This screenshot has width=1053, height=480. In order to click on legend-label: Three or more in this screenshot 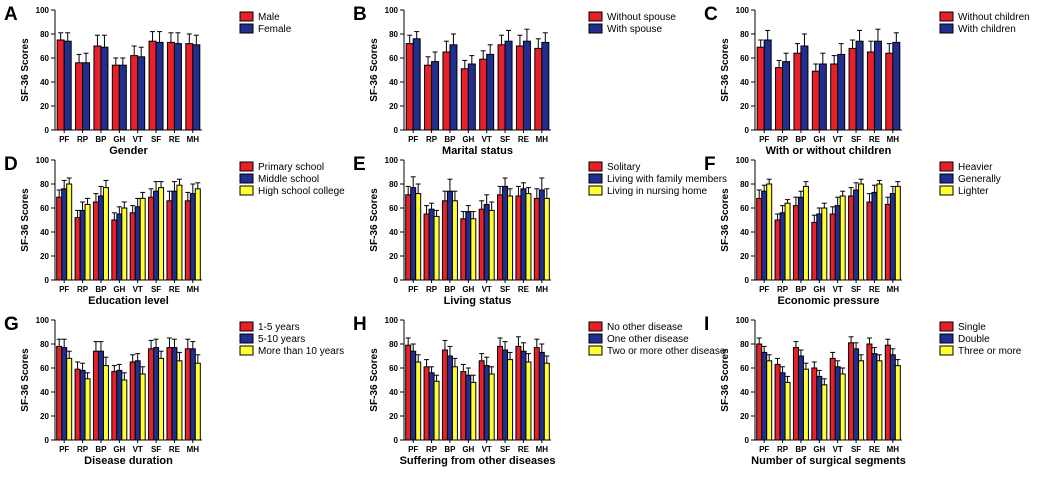, I will do `click(990, 351)`.